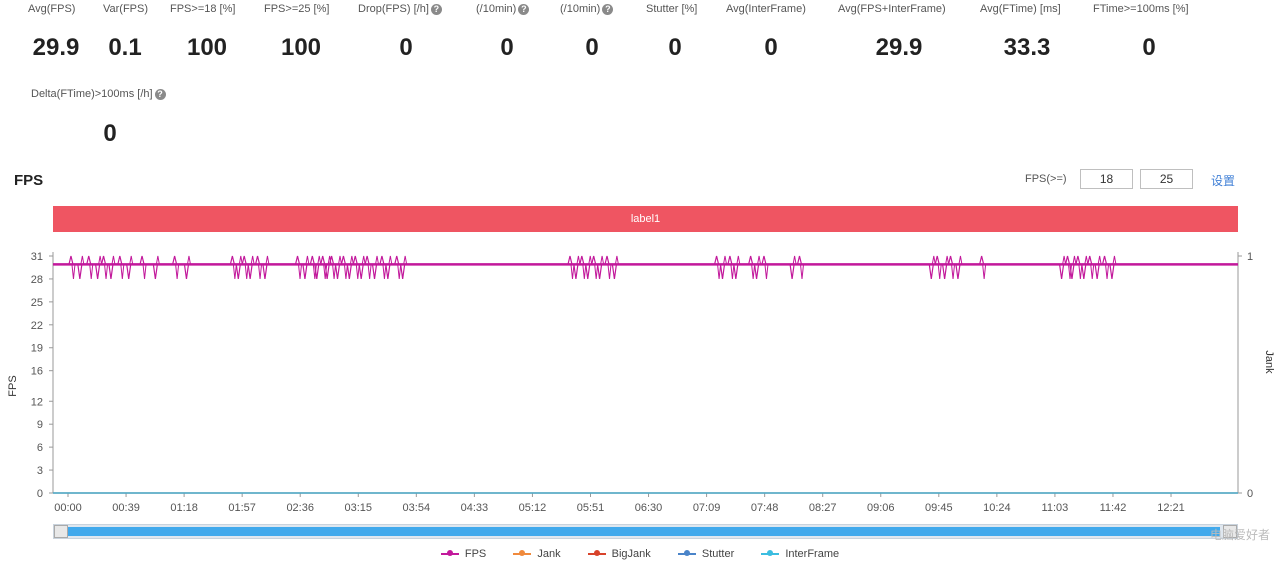 Image resolution: width=1280 pixels, height=564 pixels. What do you see at coordinates (56, 47) in the screenshot?
I see `metric-value-avg-fps: 29.9` at bounding box center [56, 47].